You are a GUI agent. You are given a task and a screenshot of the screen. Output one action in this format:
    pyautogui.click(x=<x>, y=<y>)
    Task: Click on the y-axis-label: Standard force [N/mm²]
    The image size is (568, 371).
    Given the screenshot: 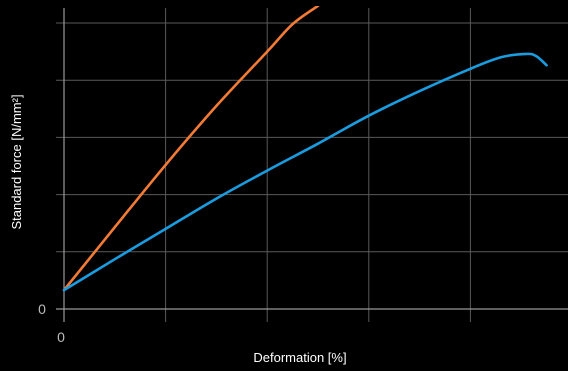 What is the action you would take?
    pyautogui.click(x=16, y=161)
    